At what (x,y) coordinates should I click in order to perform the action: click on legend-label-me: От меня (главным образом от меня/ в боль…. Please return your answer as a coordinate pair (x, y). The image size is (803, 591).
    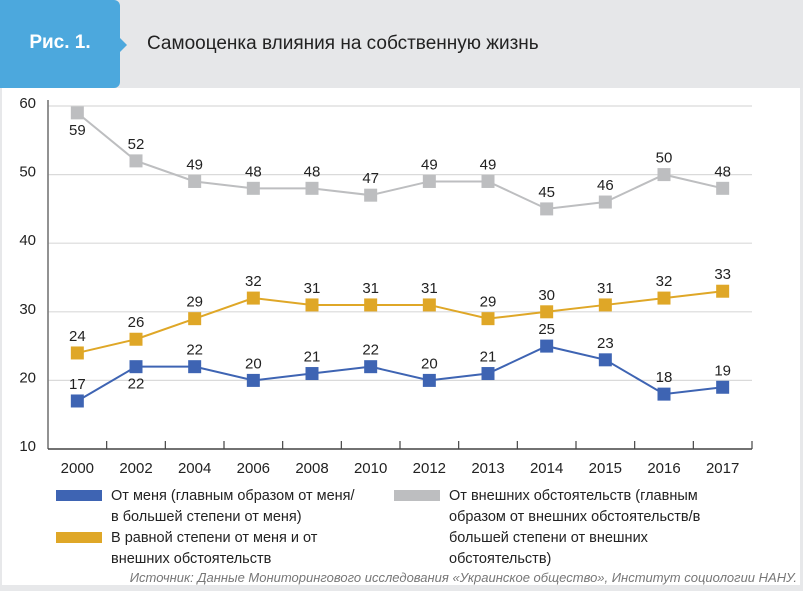
    Looking at the image, I should click on (233, 506).